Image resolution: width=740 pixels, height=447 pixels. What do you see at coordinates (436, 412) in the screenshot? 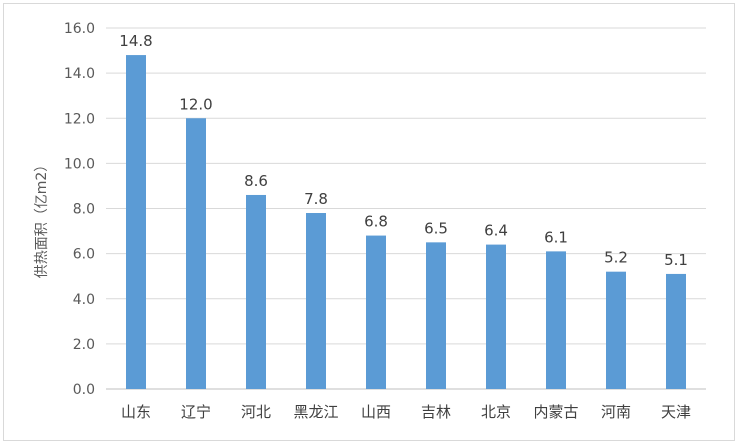
I see `x-tick-label: 吉林` at bounding box center [436, 412].